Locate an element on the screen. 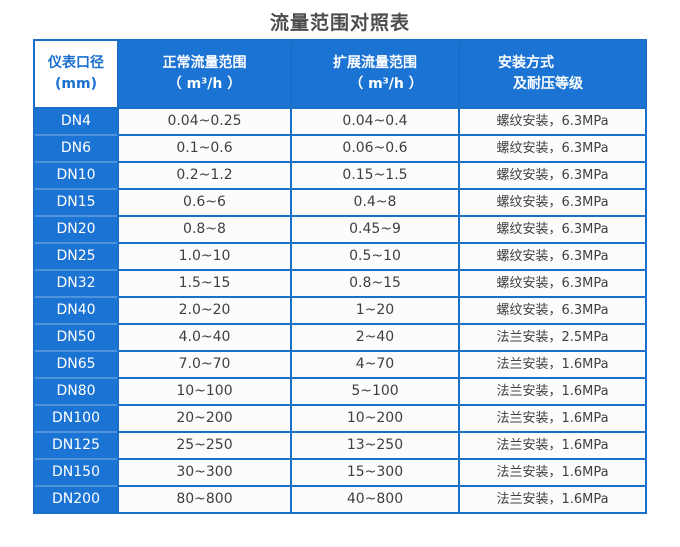  table-row: DN150 30~300 15~300 法兰安装，1.6MPa is located at coordinates (340, 473).